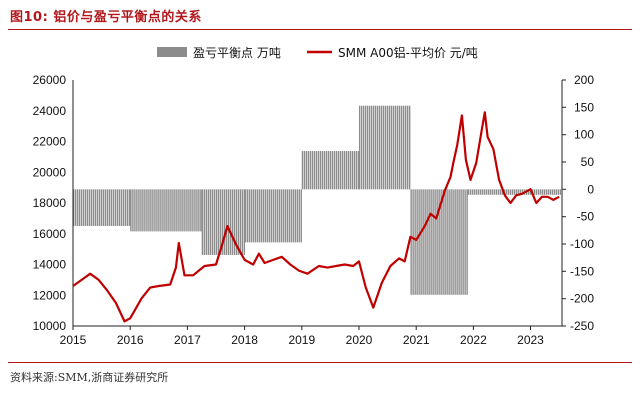 The height and width of the screenshot is (405, 640). What do you see at coordinates (50, 234) in the screenshot?
I see `y-left-tick-label: 16000` at bounding box center [50, 234].